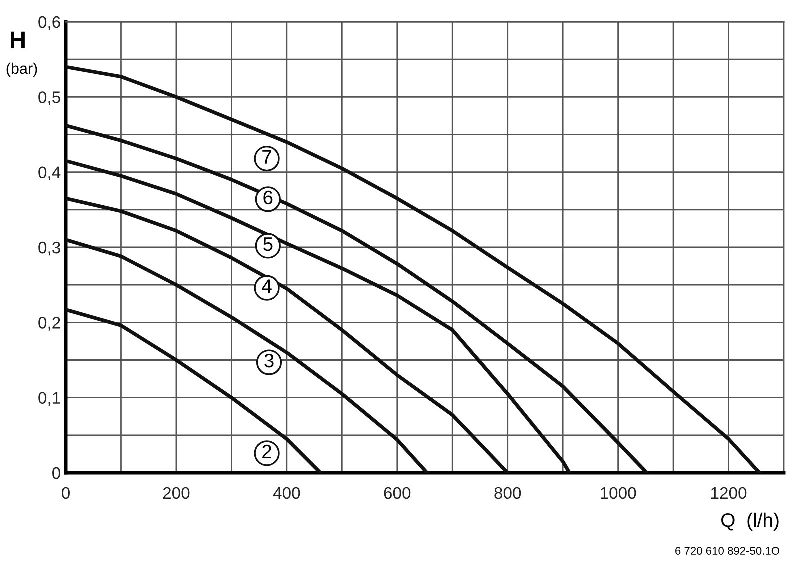 This screenshot has height=568, width=792. What do you see at coordinates (618, 493) in the screenshot?
I see `x-tick-label: 1000` at bounding box center [618, 493].